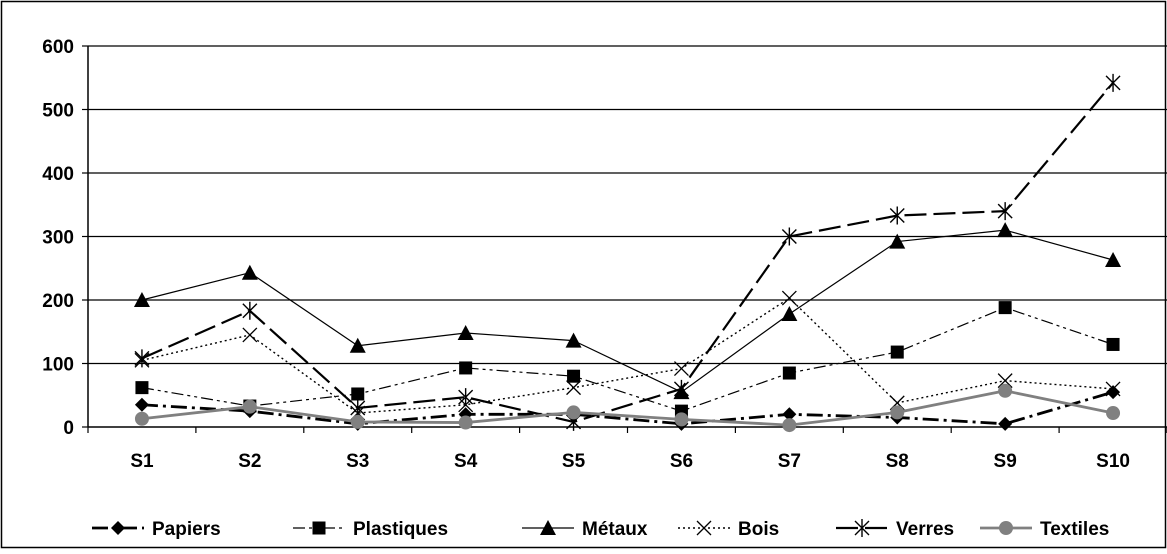 This screenshot has height=554, width=1167. I want to click on legend-label: Papiers, so click(186, 529).